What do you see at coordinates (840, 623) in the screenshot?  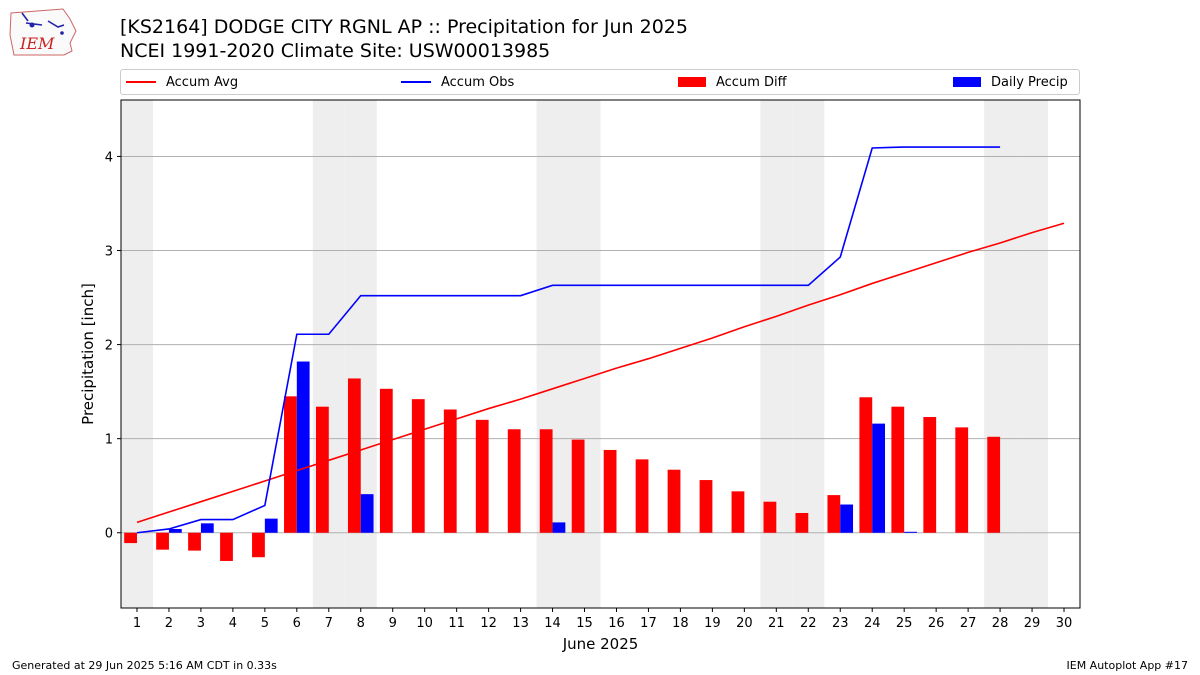 I see `x-tick-label-23: 23` at bounding box center [840, 623].